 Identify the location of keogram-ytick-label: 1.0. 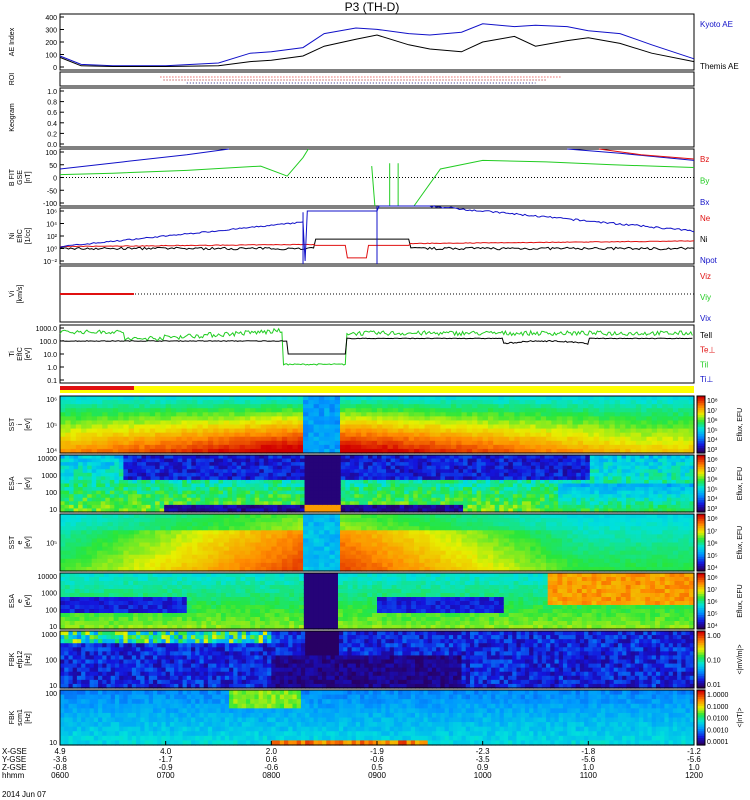
(52, 92).